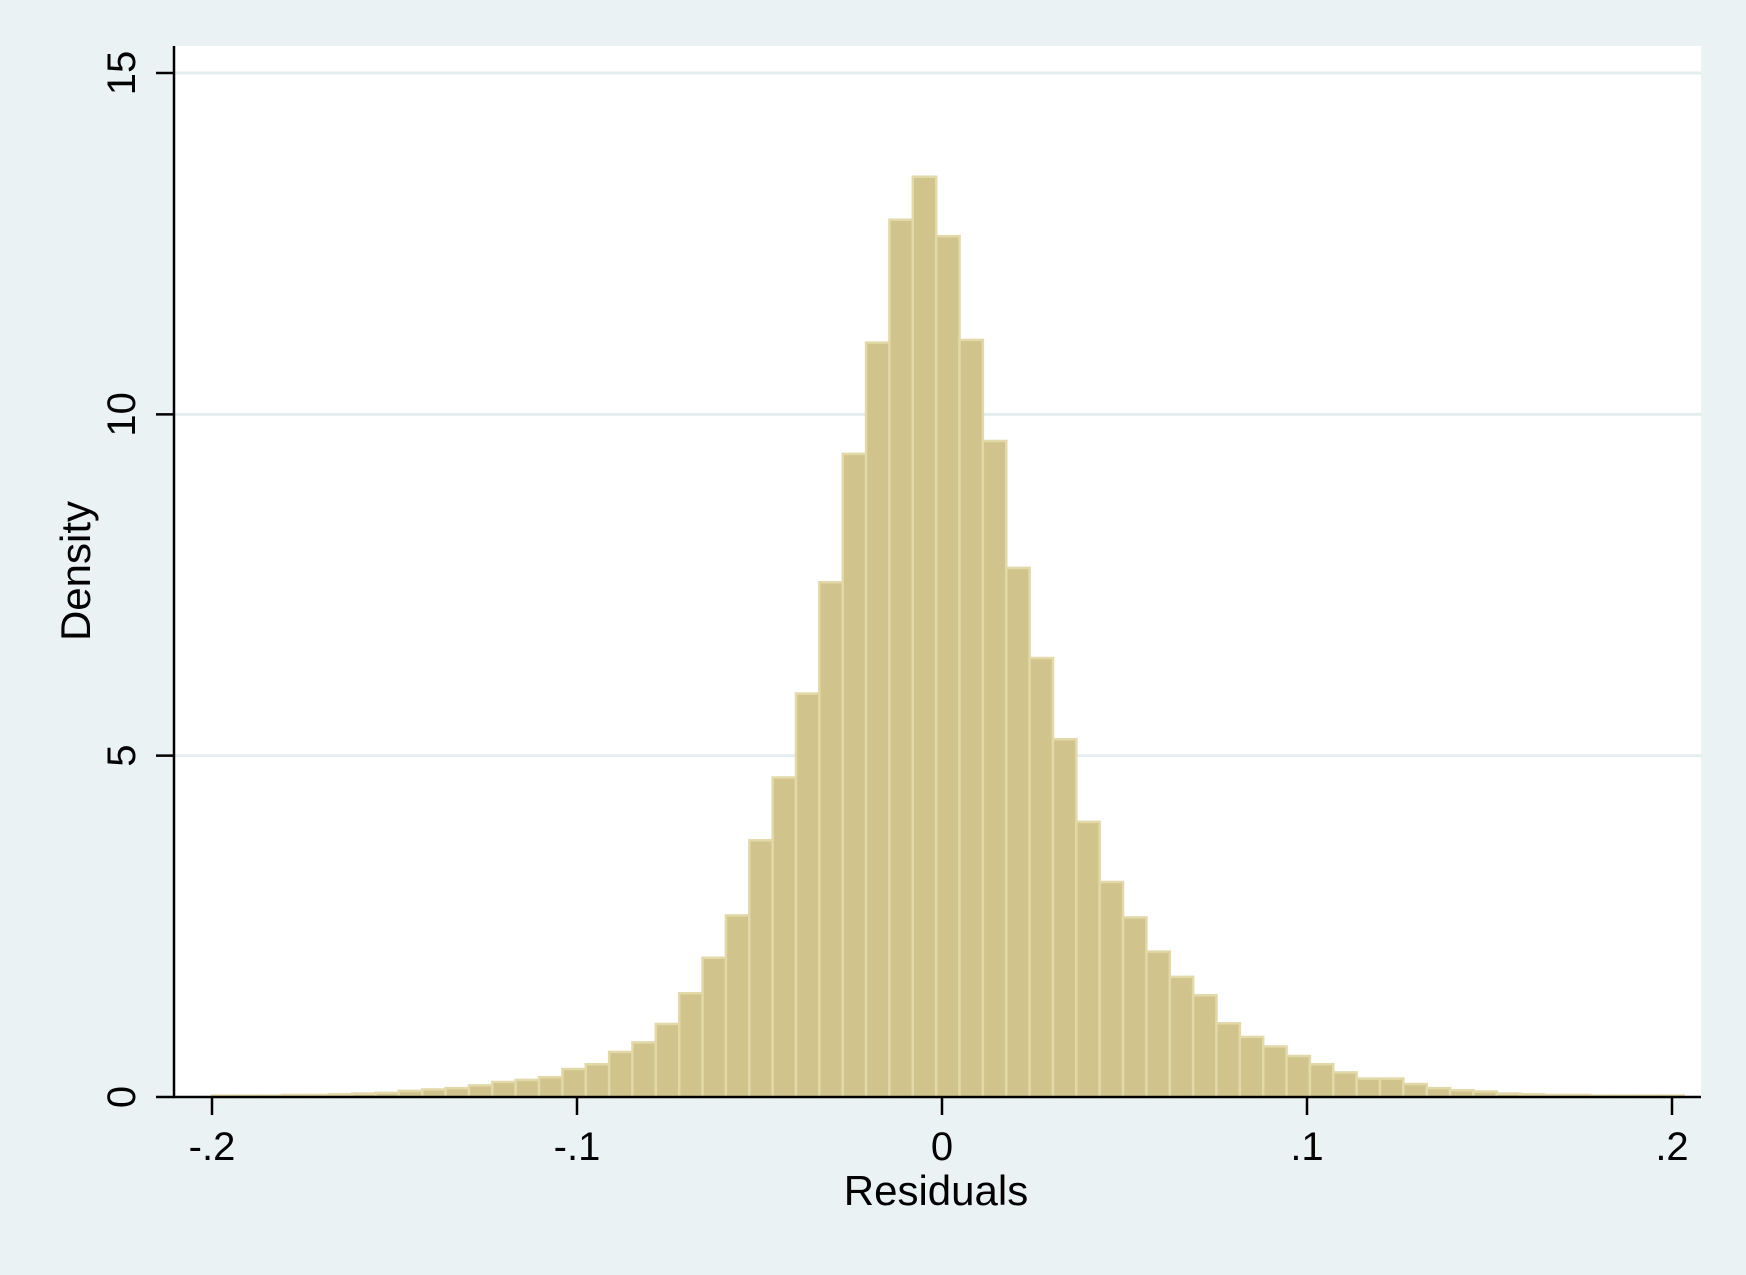  Describe the element at coordinates (122, 73) in the screenshot. I see `y-tick-label: 15` at that location.